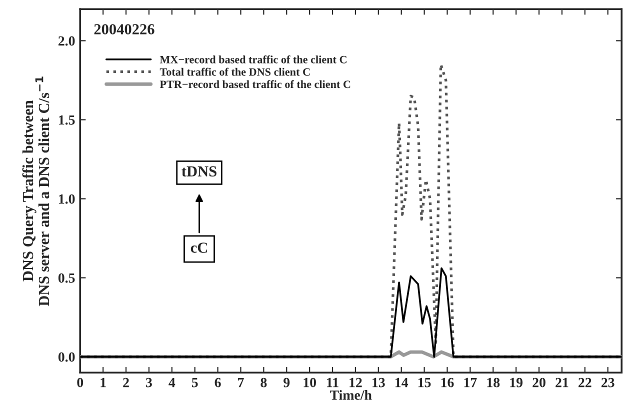 The width and height of the screenshot is (626, 414). I want to click on x-tick-label: 7, so click(241, 383).